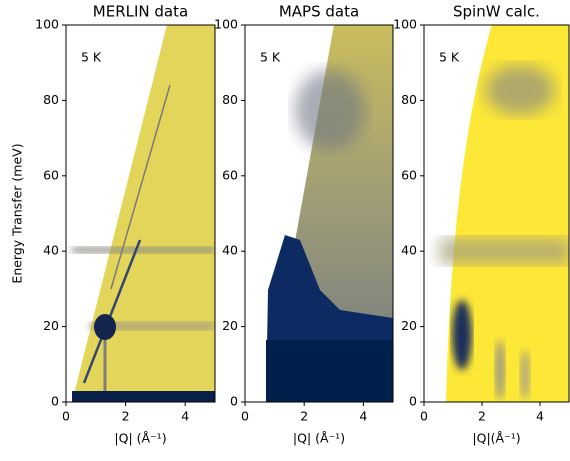 The height and width of the screenshot is (461, 570). Describe the element at coordinates (17, 213) in the screenshot. I see `y-axis-label: Energy Transfer (meV)` at that location.